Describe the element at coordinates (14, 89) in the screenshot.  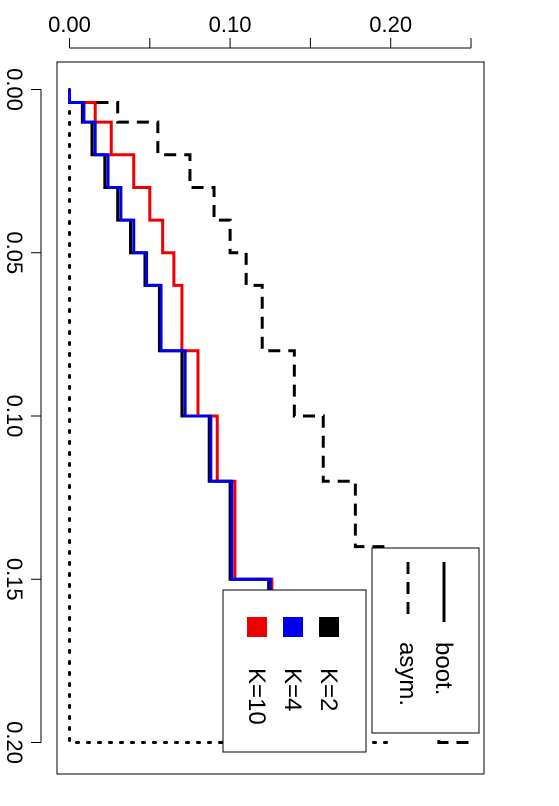
I see `x-tick-label: 0.00` at that location.